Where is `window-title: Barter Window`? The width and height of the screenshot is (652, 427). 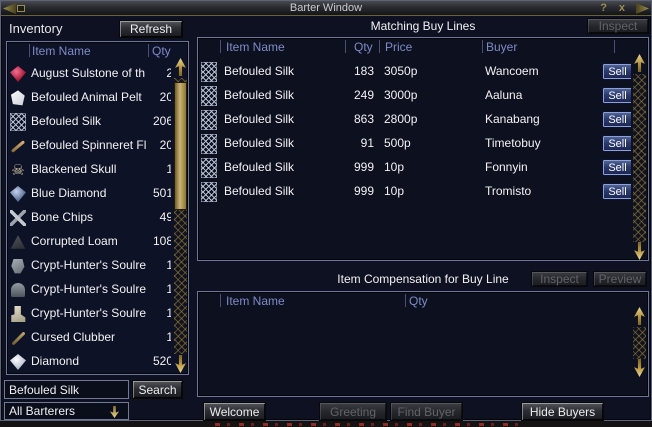 window-title: Barter Window is located at coordinates (326, 8).